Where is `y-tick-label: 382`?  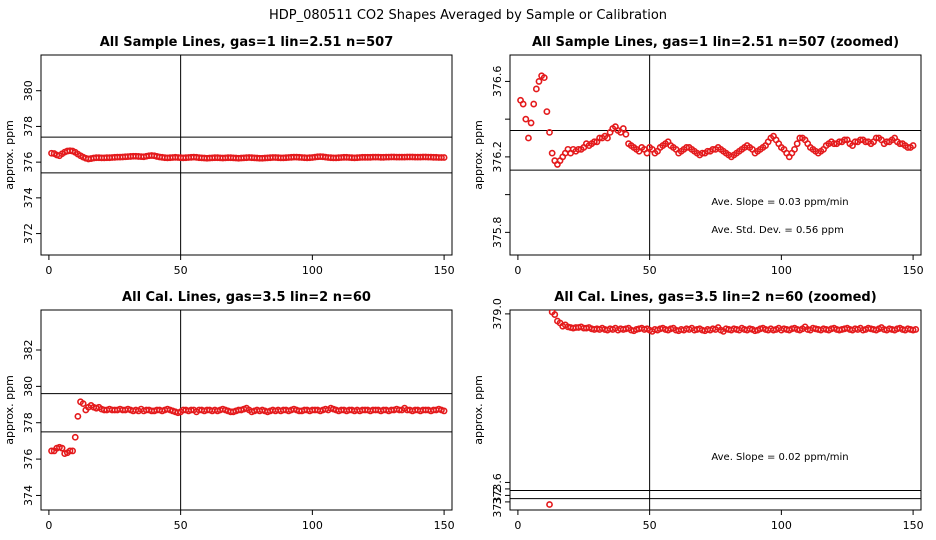
y-tick-label: 382 is located at coordinates (28, 350).